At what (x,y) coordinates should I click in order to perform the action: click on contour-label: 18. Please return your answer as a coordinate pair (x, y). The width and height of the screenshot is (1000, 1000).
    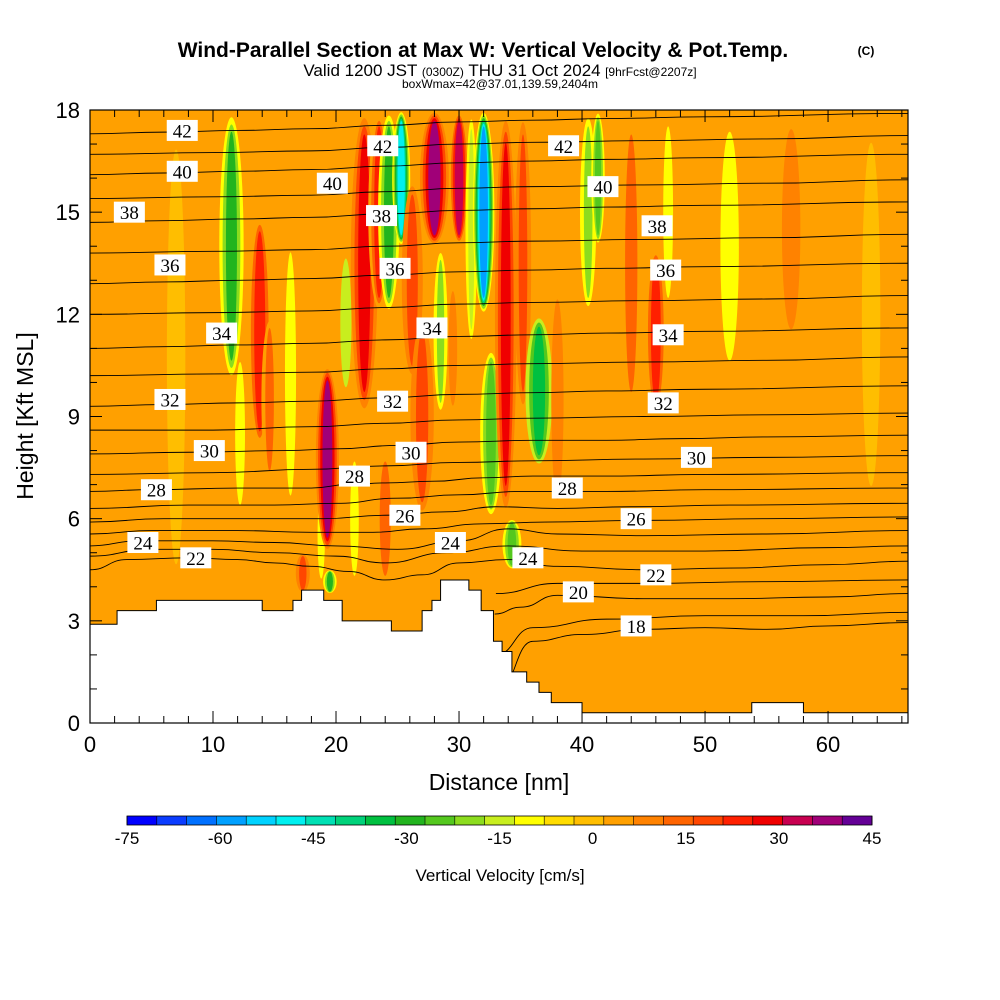
    Looking at the image, I should click on (636, 626).